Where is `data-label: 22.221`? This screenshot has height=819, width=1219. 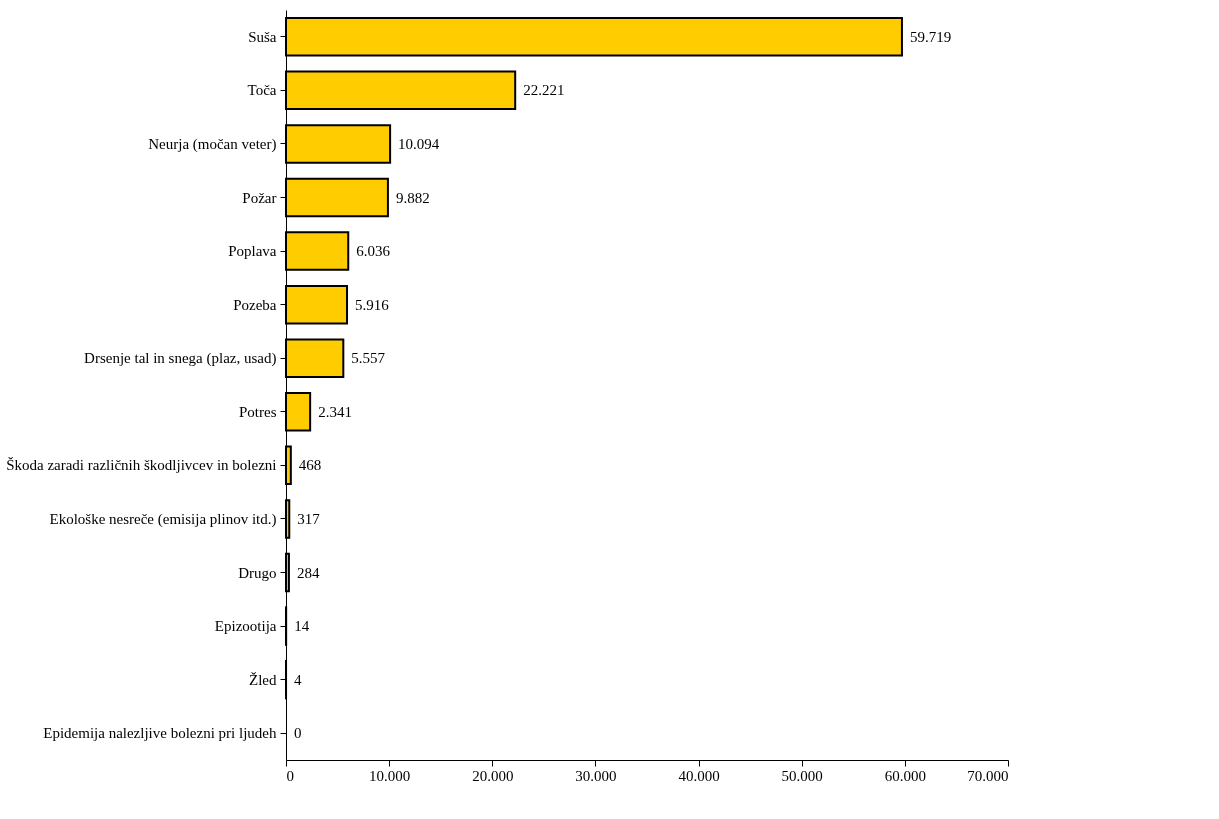
data-label: 22.221 is located at coordinates (544, 90).